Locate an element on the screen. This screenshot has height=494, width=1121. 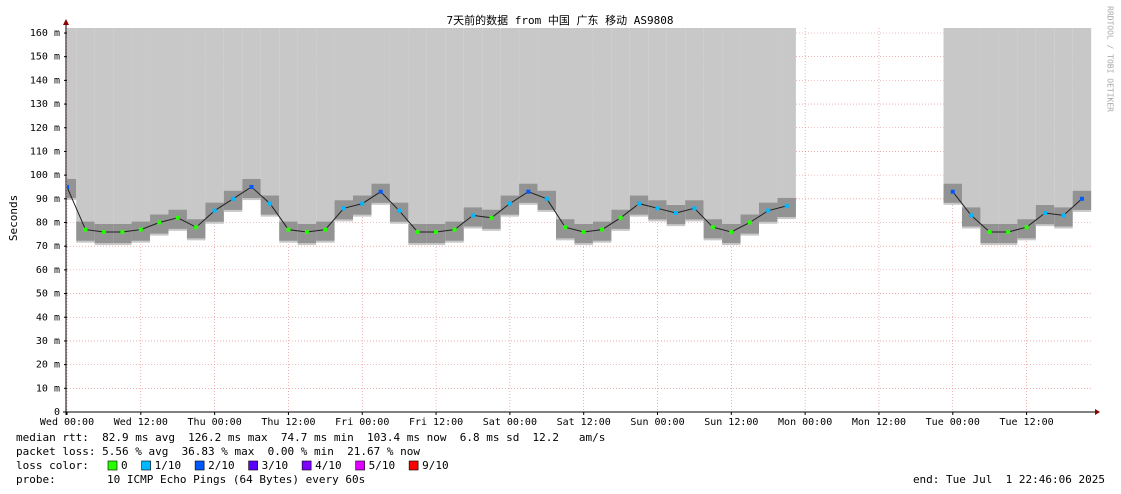
x-tick-label: Mon 12:00 is located at coordinates (879, 422).